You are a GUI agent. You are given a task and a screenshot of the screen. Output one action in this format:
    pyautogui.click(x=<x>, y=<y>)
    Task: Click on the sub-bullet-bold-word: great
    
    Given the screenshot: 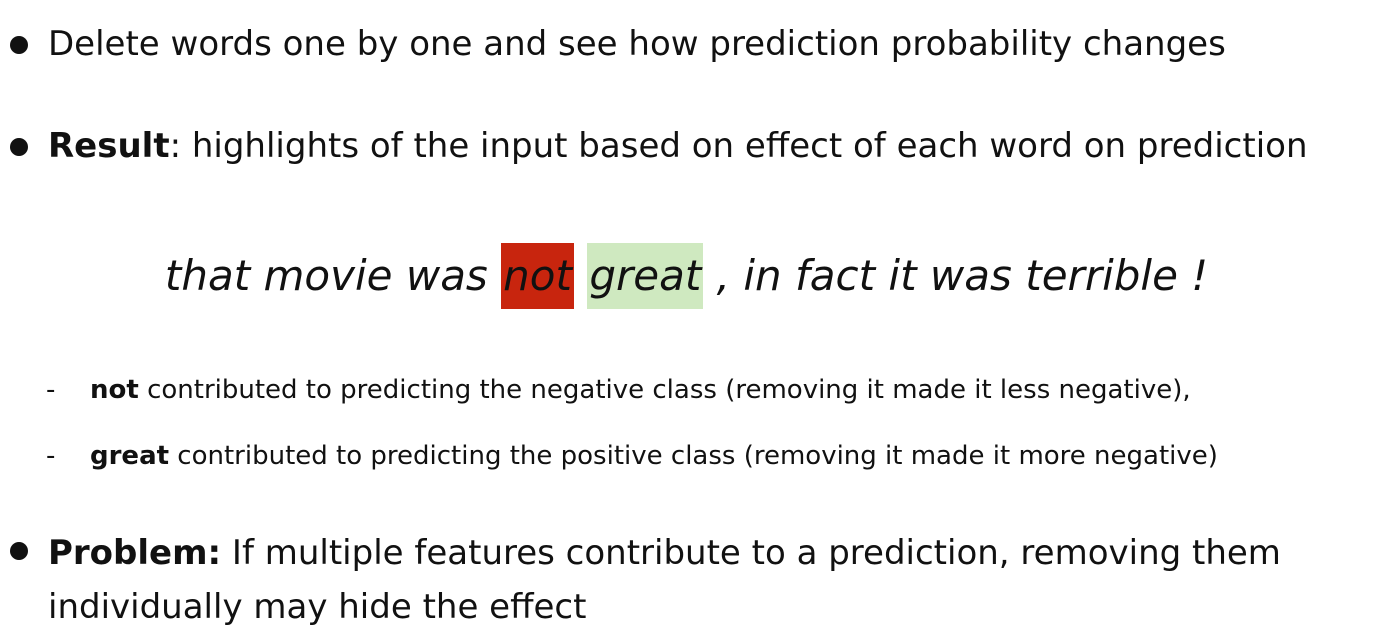 What is the action you would take?
    pyautogui.click(x=130, y=456)
    